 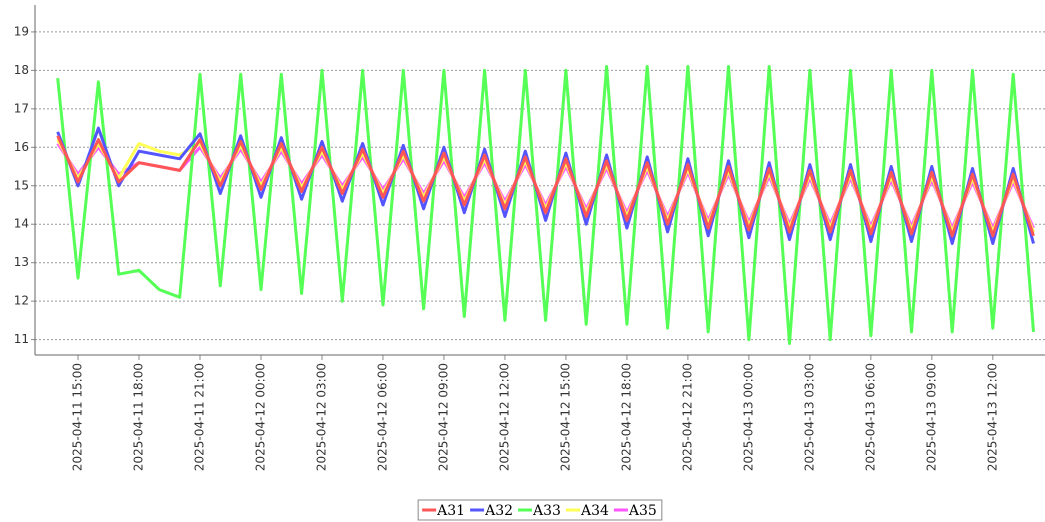 I want to click on x-tick-label: 2025-04-13 09:00, so click(x=931, y=417).